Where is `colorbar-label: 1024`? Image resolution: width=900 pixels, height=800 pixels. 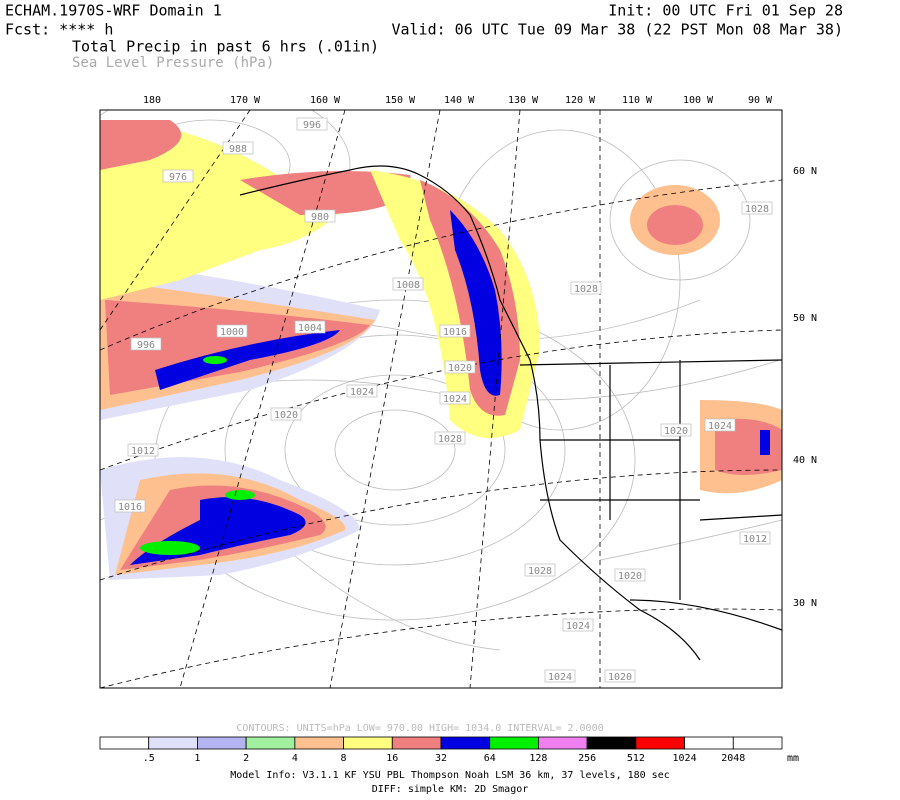
colorbar-label: 1024 is located at coordinates (685, 758).